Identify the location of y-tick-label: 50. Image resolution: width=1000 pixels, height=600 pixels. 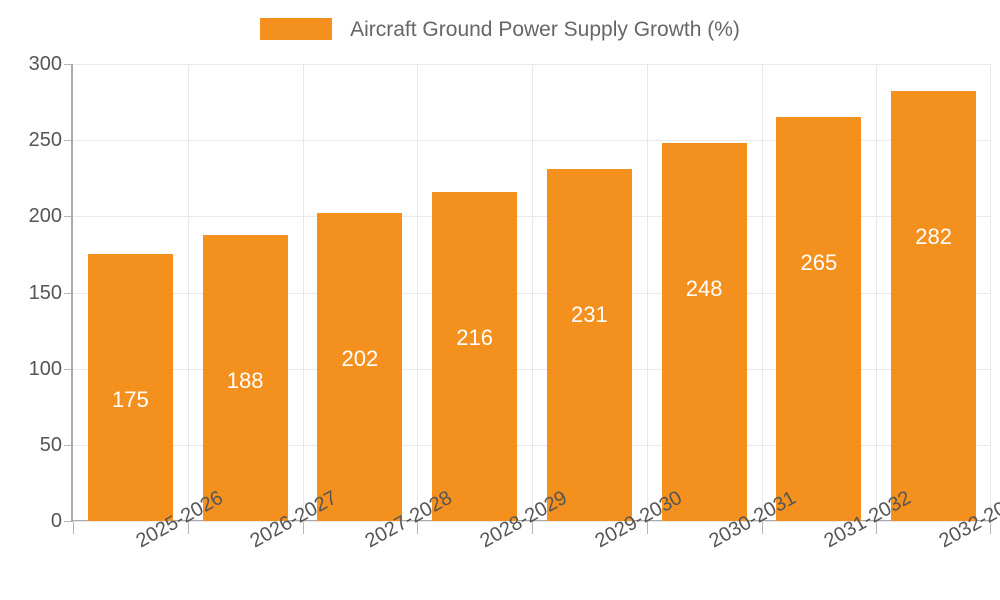
(50, 444).